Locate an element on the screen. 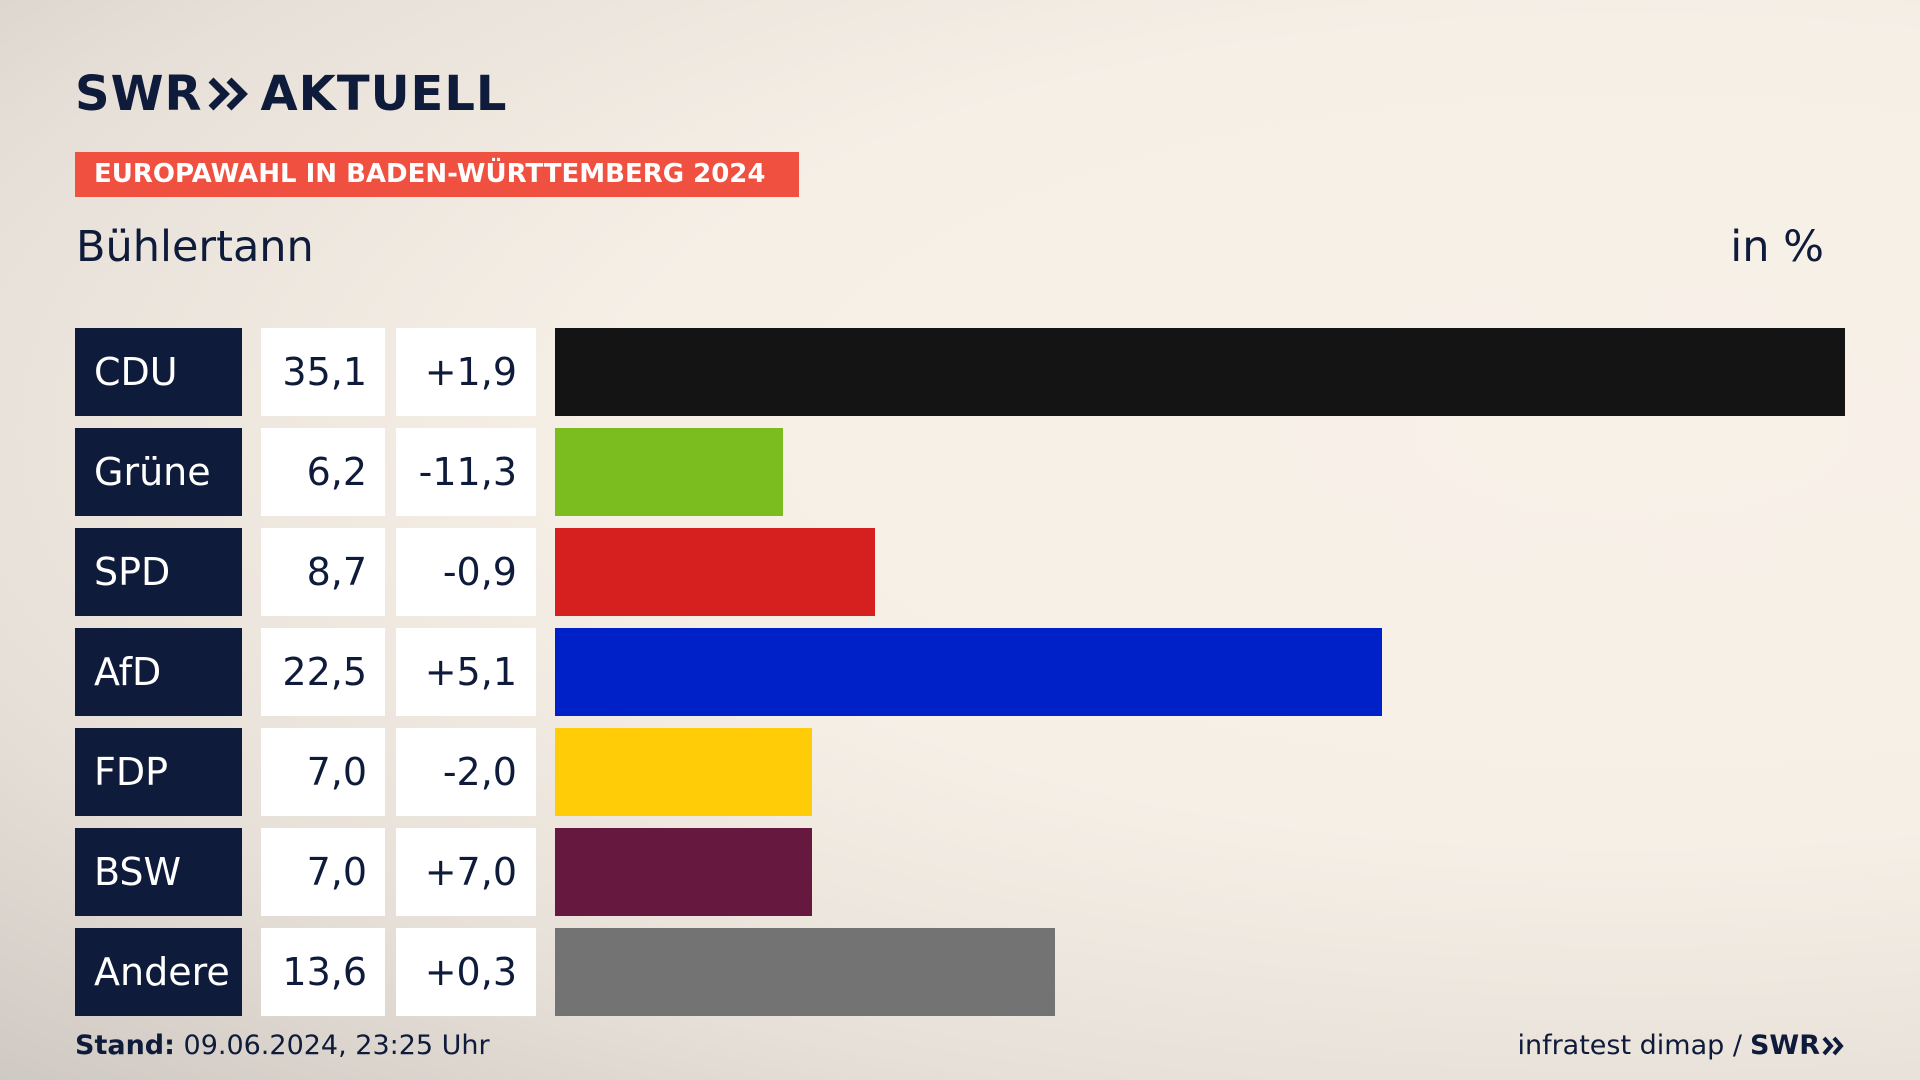 This screenshot has width=1920, height=1080. timestamp: Stand: 09.06.2024, 23:25 Uhr is located at coordinates (282, 1045).